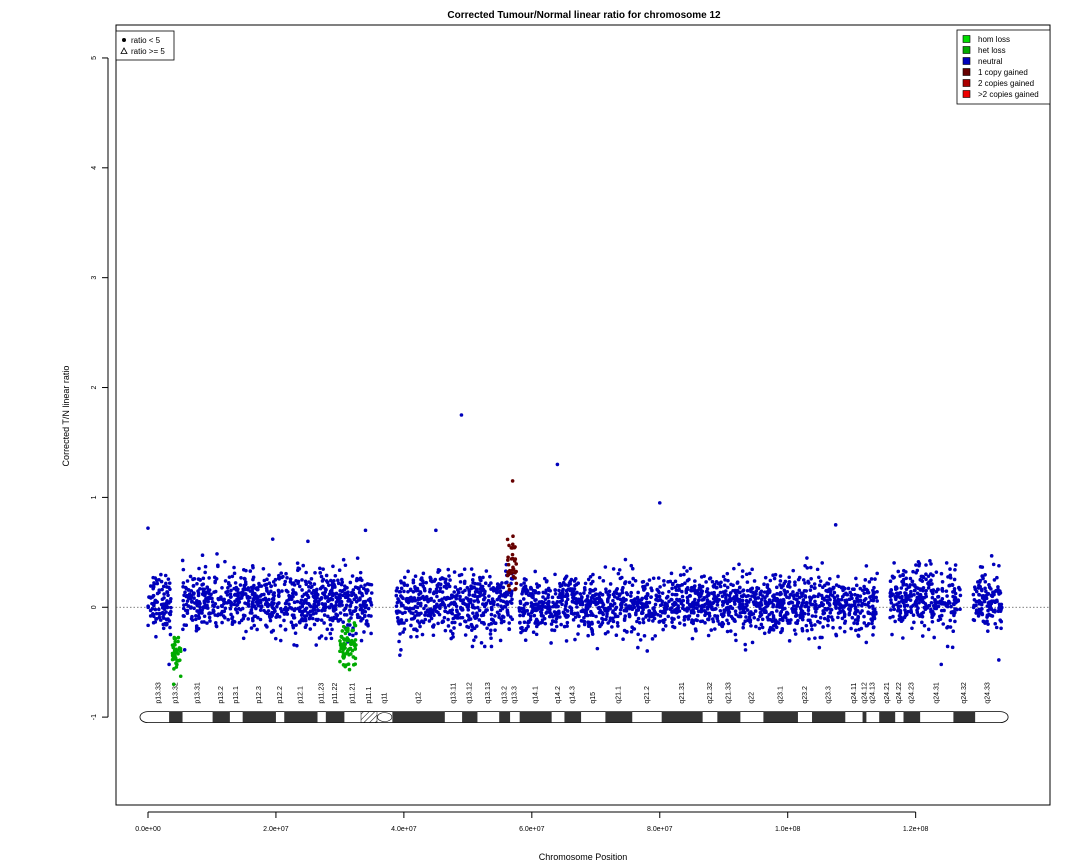  Describe the element at coordinates (236, 695) in the screenshot. I see `ideogram-band-label: p13.1` at that location.